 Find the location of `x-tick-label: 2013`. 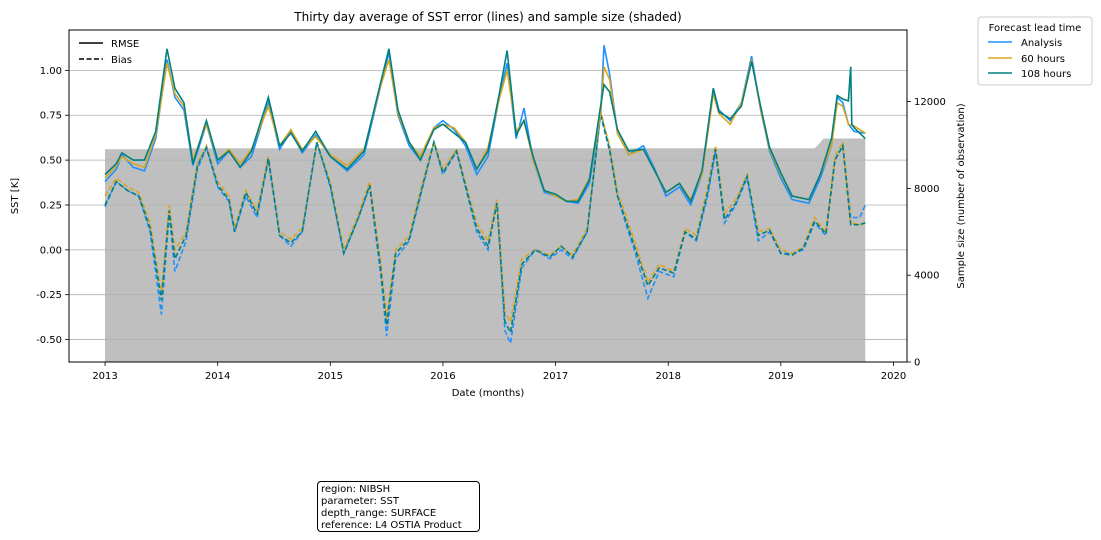

x-tick-label: 2013 is located at coordinates (104, 376).